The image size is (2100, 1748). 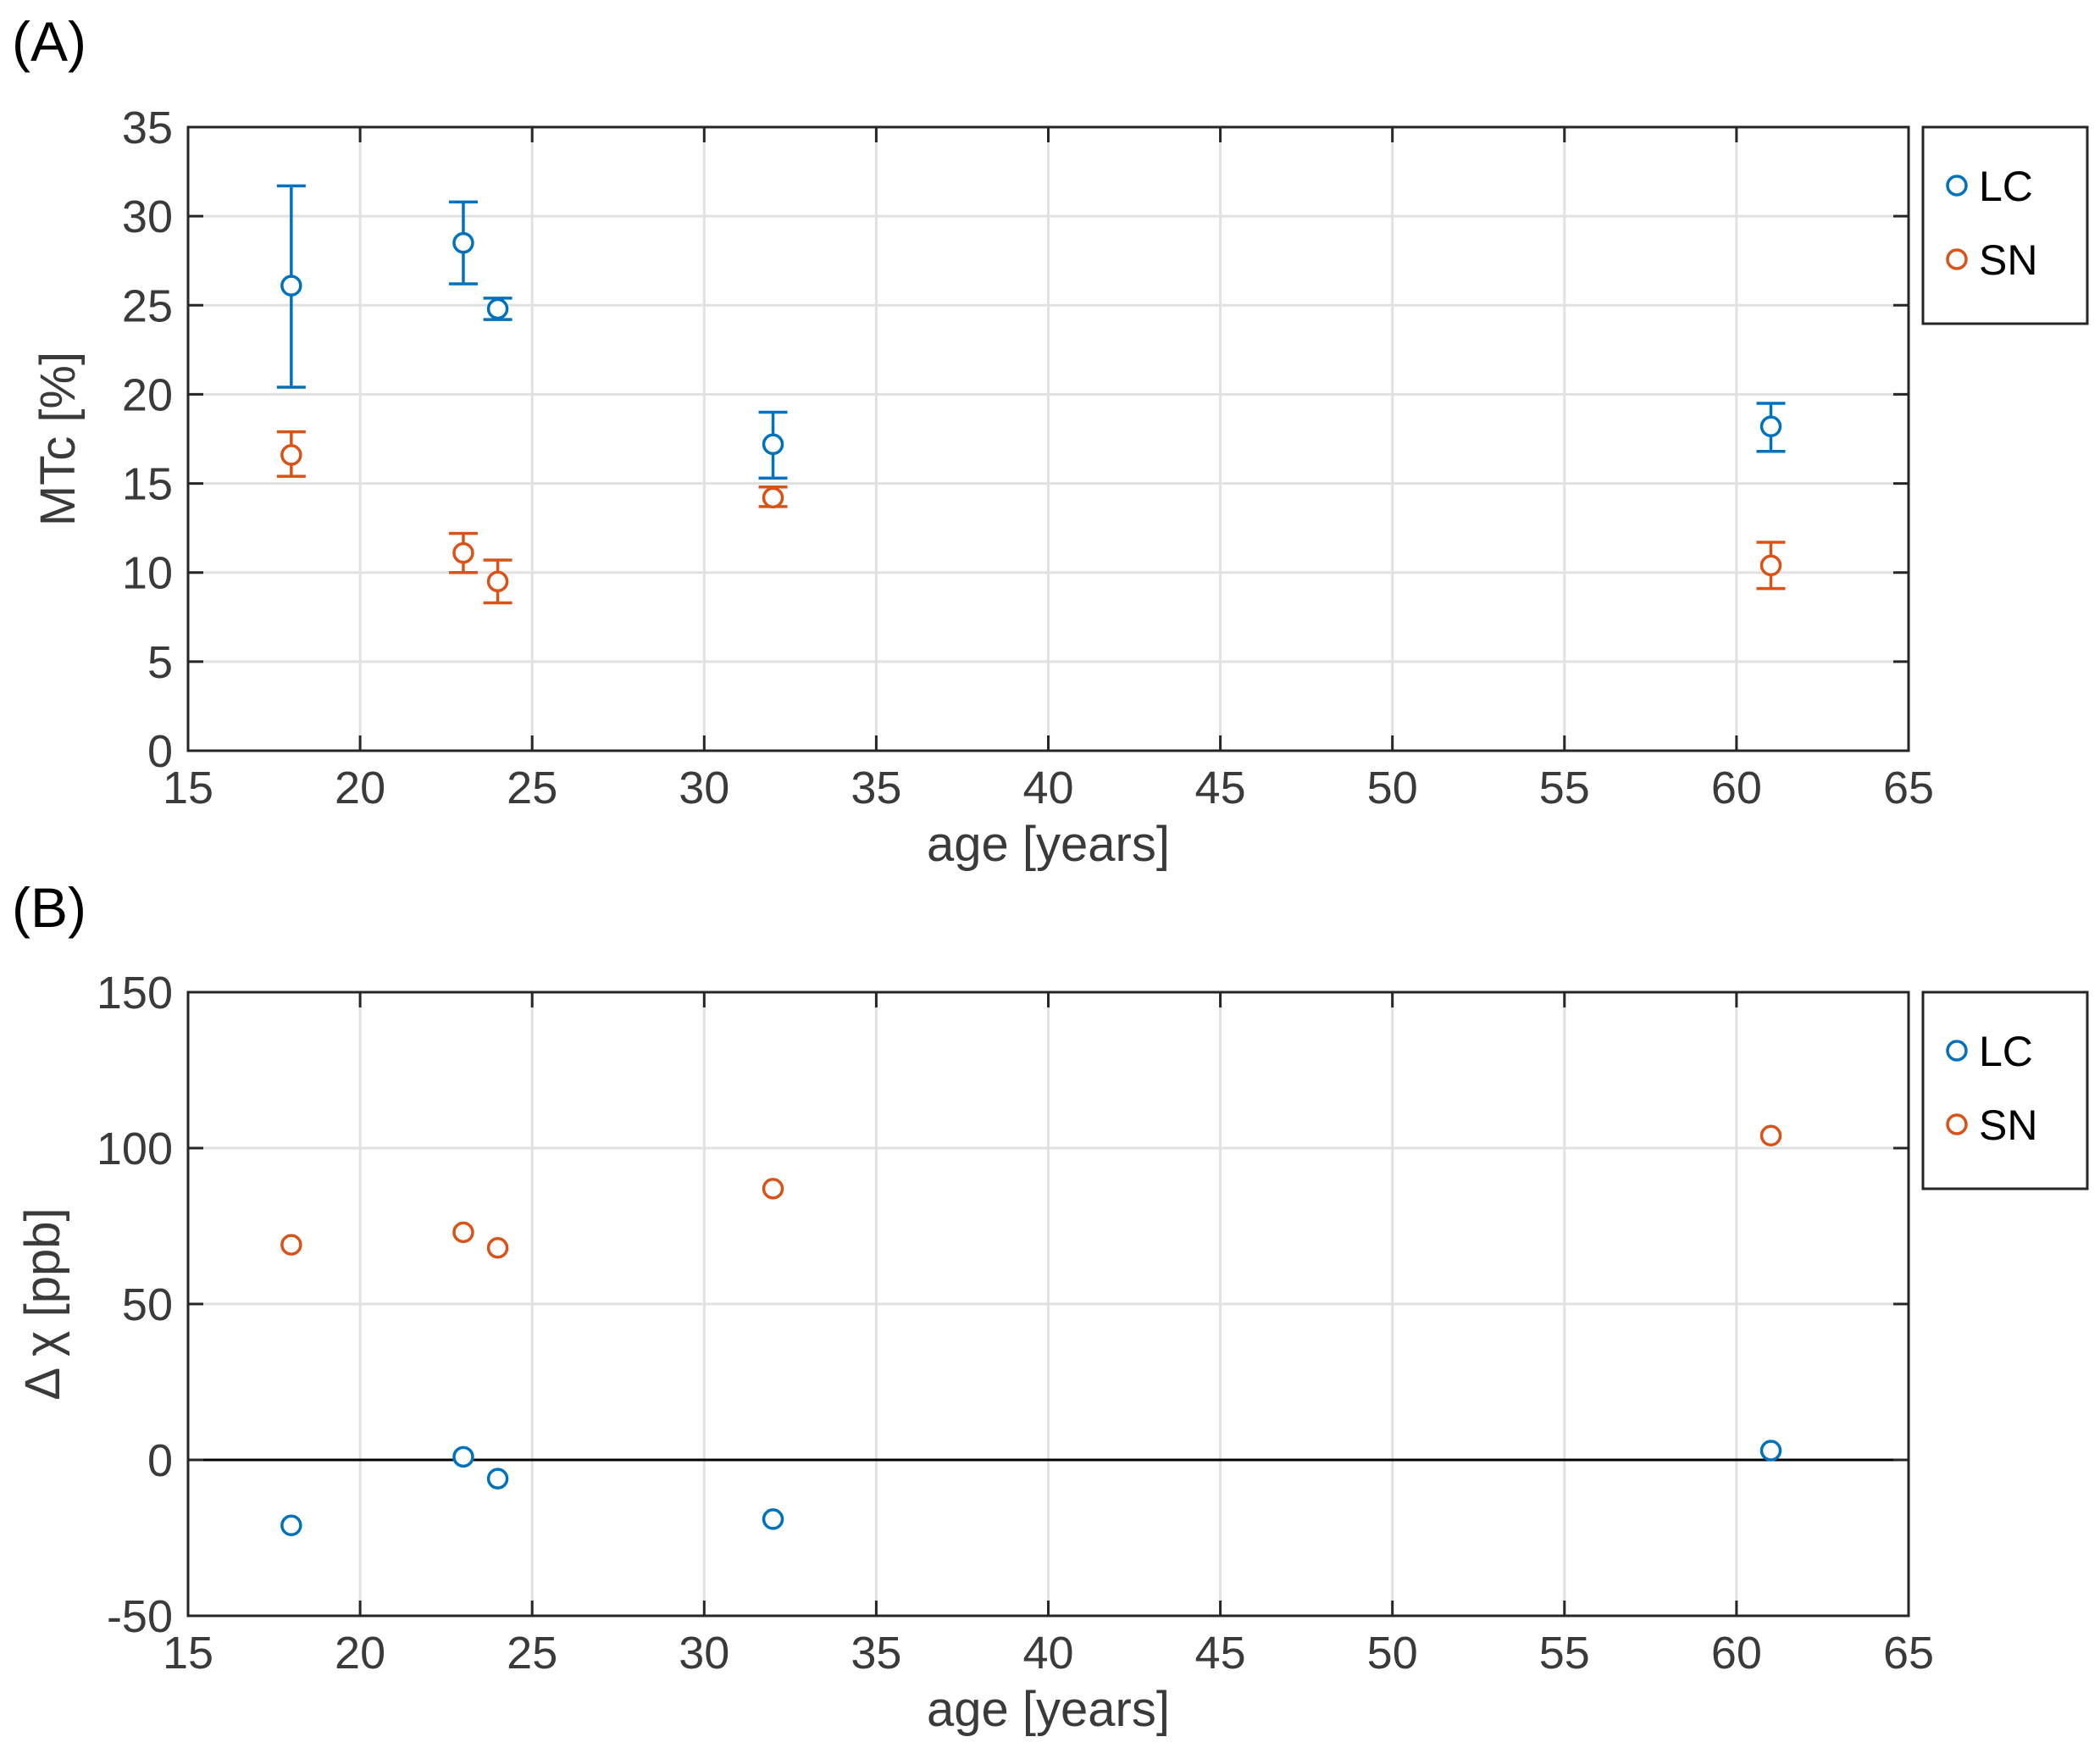 I want to click on y-tick-label: 25, so click(x=147, y=305).